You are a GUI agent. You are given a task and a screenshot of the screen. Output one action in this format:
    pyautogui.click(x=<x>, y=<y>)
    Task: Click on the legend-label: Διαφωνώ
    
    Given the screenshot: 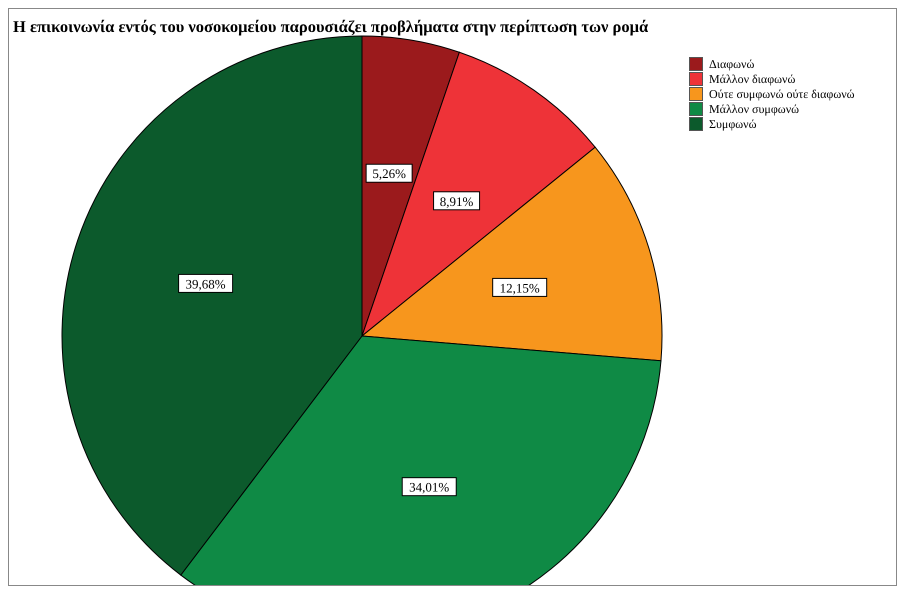 What is the action you would take?
    pyautogui.click(x=731, y=63)
    